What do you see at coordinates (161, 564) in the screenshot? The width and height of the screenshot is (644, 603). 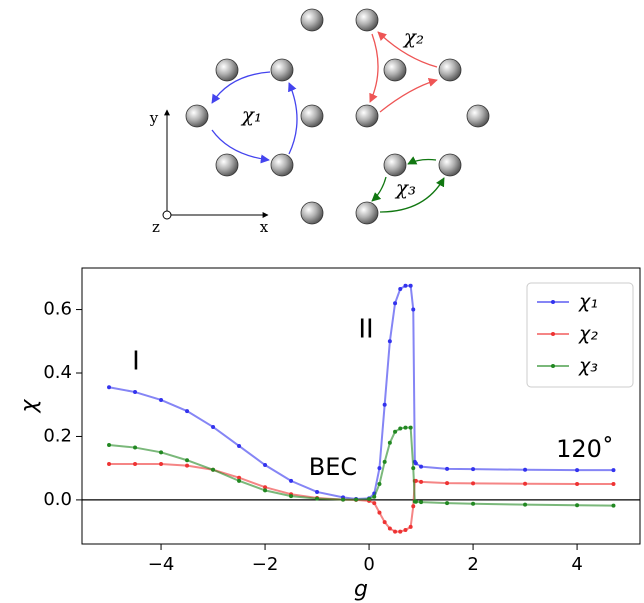 I see `x-tick-label: −4` at bounding box center [161, 564].